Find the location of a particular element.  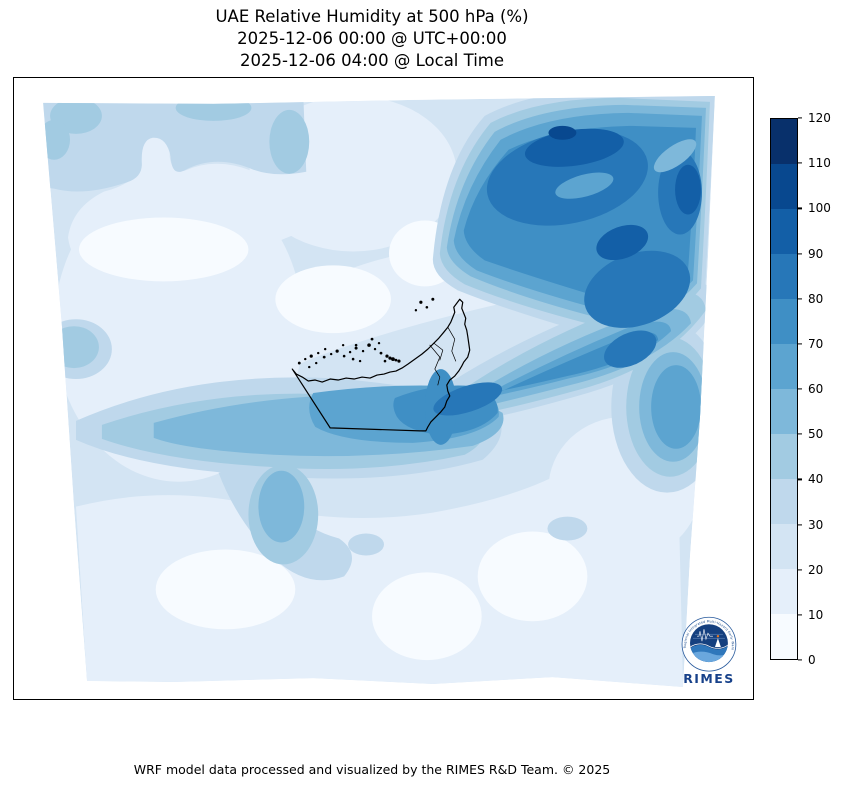

colorbar-tick-label: 100 is located at coordinates (814, 208).